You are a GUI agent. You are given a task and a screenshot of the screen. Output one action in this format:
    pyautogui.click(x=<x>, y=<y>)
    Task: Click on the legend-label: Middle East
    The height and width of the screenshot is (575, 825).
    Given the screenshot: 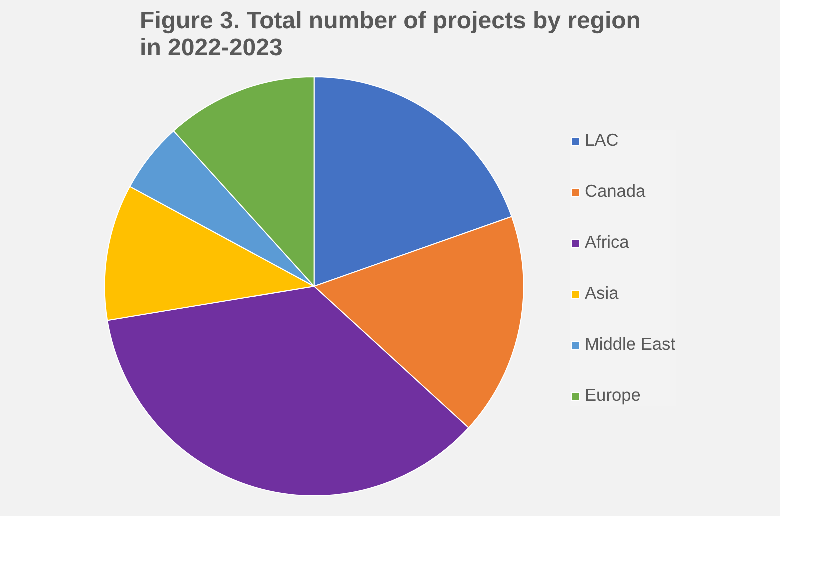 What is the action you would take?
    pyautogui.click(x=630, y=344)
    